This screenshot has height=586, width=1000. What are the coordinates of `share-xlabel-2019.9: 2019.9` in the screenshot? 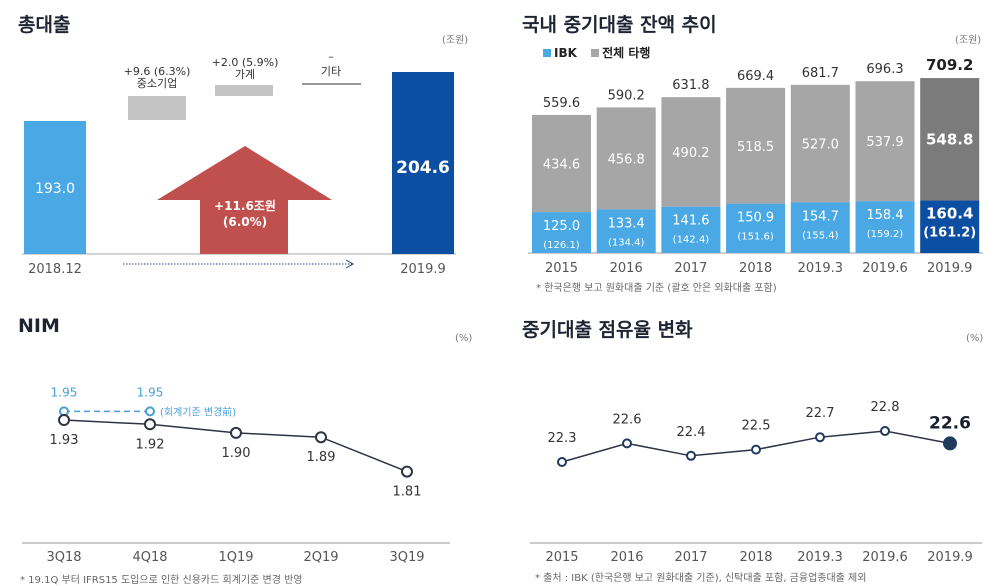 It's located at (950, 557).